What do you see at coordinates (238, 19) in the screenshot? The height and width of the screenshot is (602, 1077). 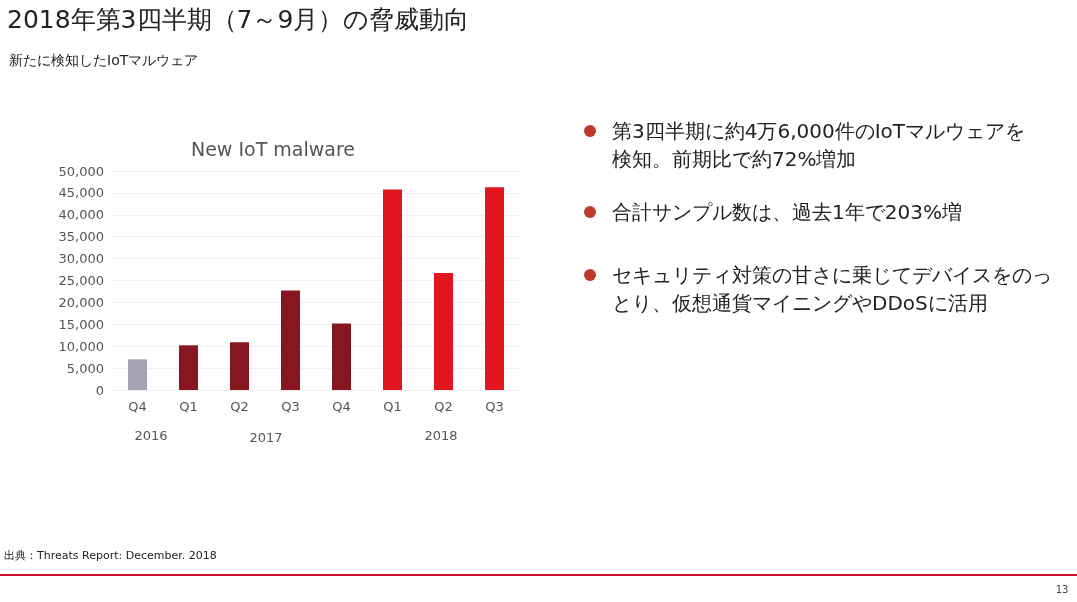 I see `chart-title: 2018年第3四半期（7～9月）の脅威動向` at bounding box center [238, 19].